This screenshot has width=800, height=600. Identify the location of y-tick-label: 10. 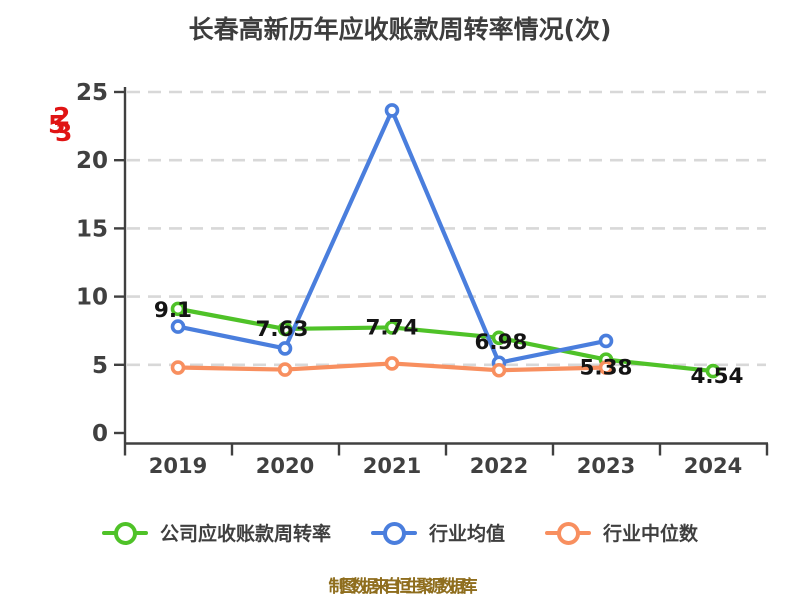
(92, 298).